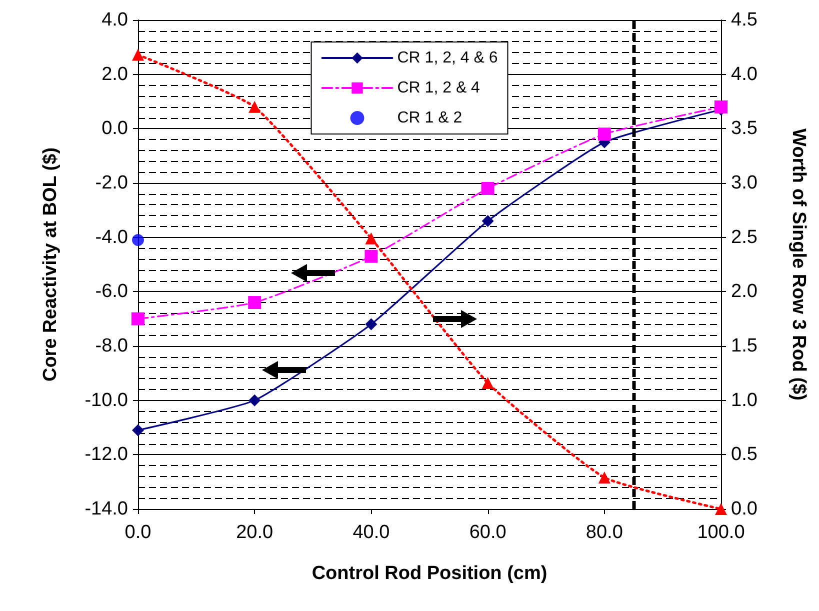 The image size is (819, 611). Describe the element at coordinates (744, 346) in the screenshot. I see `y2-tick-label: 1.5` at that location.